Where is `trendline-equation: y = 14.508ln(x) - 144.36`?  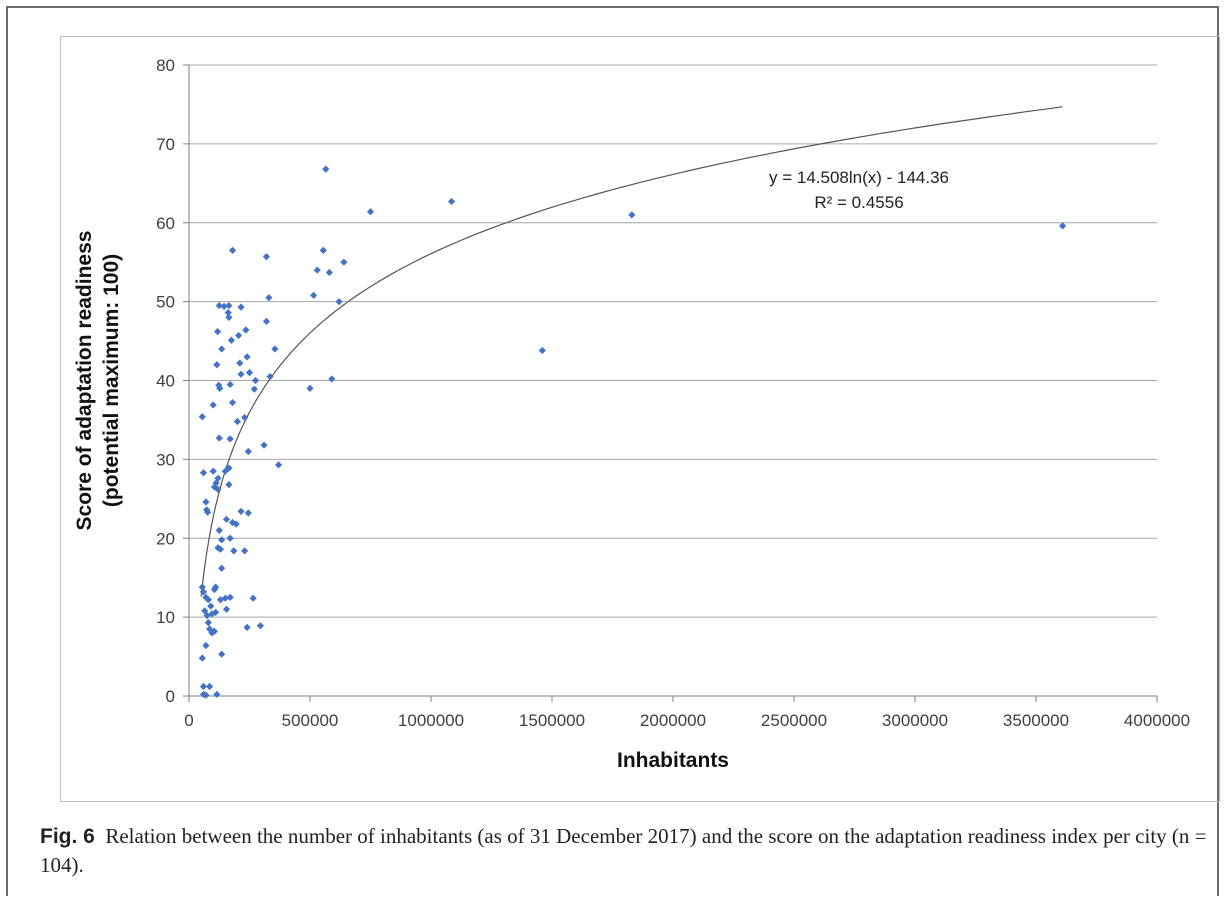
trendline-equation: y = 14.508ln(x) - 144.36 is located at coordinates (859, 177).